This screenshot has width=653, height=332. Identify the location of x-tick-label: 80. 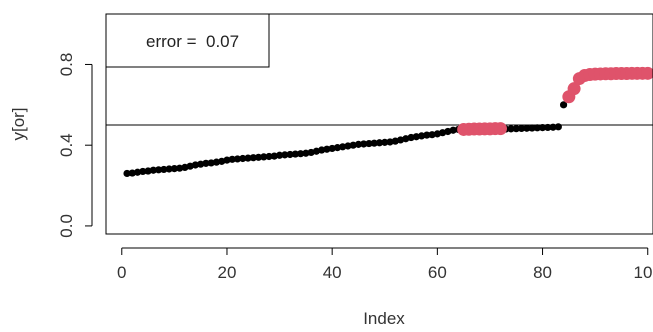
(542, 272).